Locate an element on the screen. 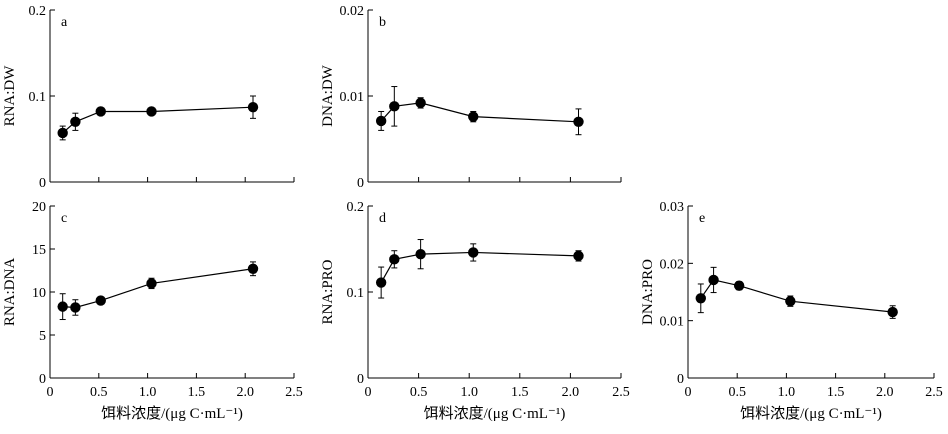  panel-b-y-tick-label: 0.01 is located at coordinates (352, 97).